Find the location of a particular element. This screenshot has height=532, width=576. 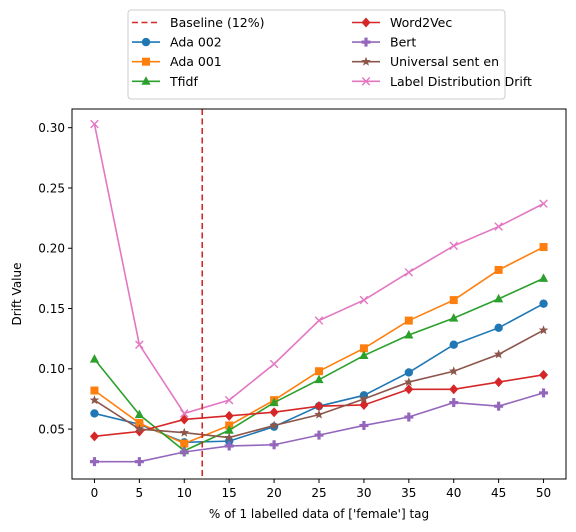

x-tick-label: 10 is located at coordinates (184, 493).